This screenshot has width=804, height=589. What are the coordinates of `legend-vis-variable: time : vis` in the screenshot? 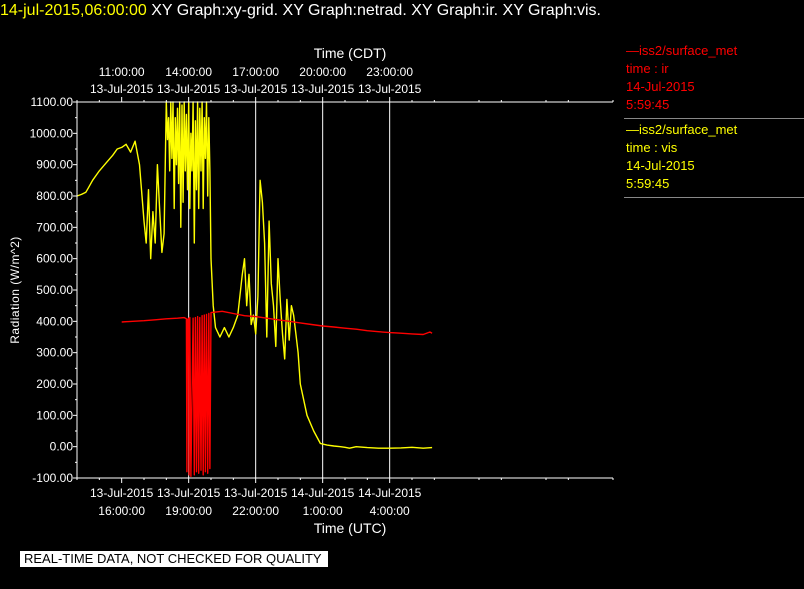 It's located at (652, 147).